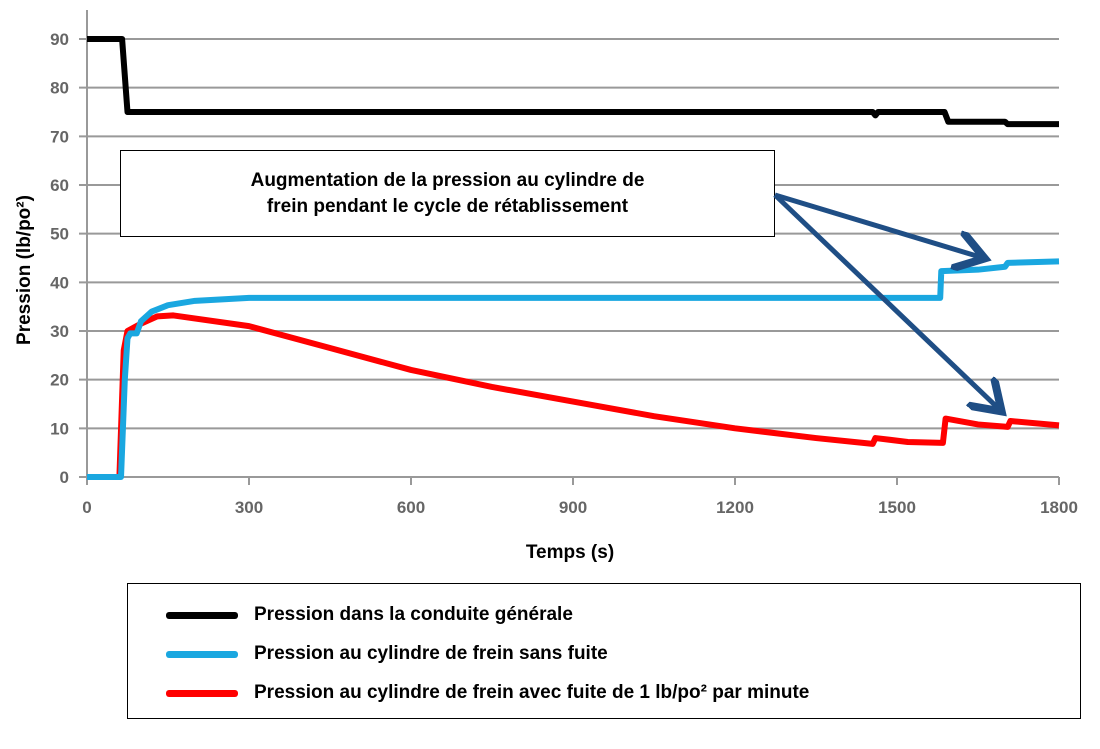 This screenshot has height=749, width=1100. Describe the element at coordinates (86, 507) in the screenshot. I see `x-tick-label: 0` at that location.